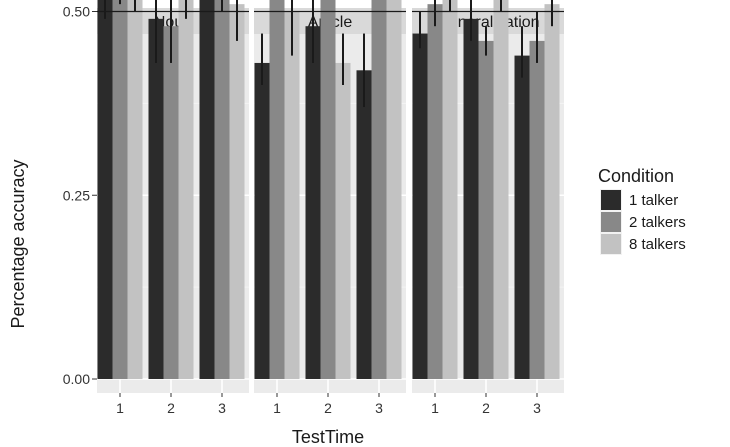 This screenshot has height=447, width=730. What do you see at coordinates (636, 176) in the screenshot?
I see `legend-title: Condition` at bounding box center [636, 176].